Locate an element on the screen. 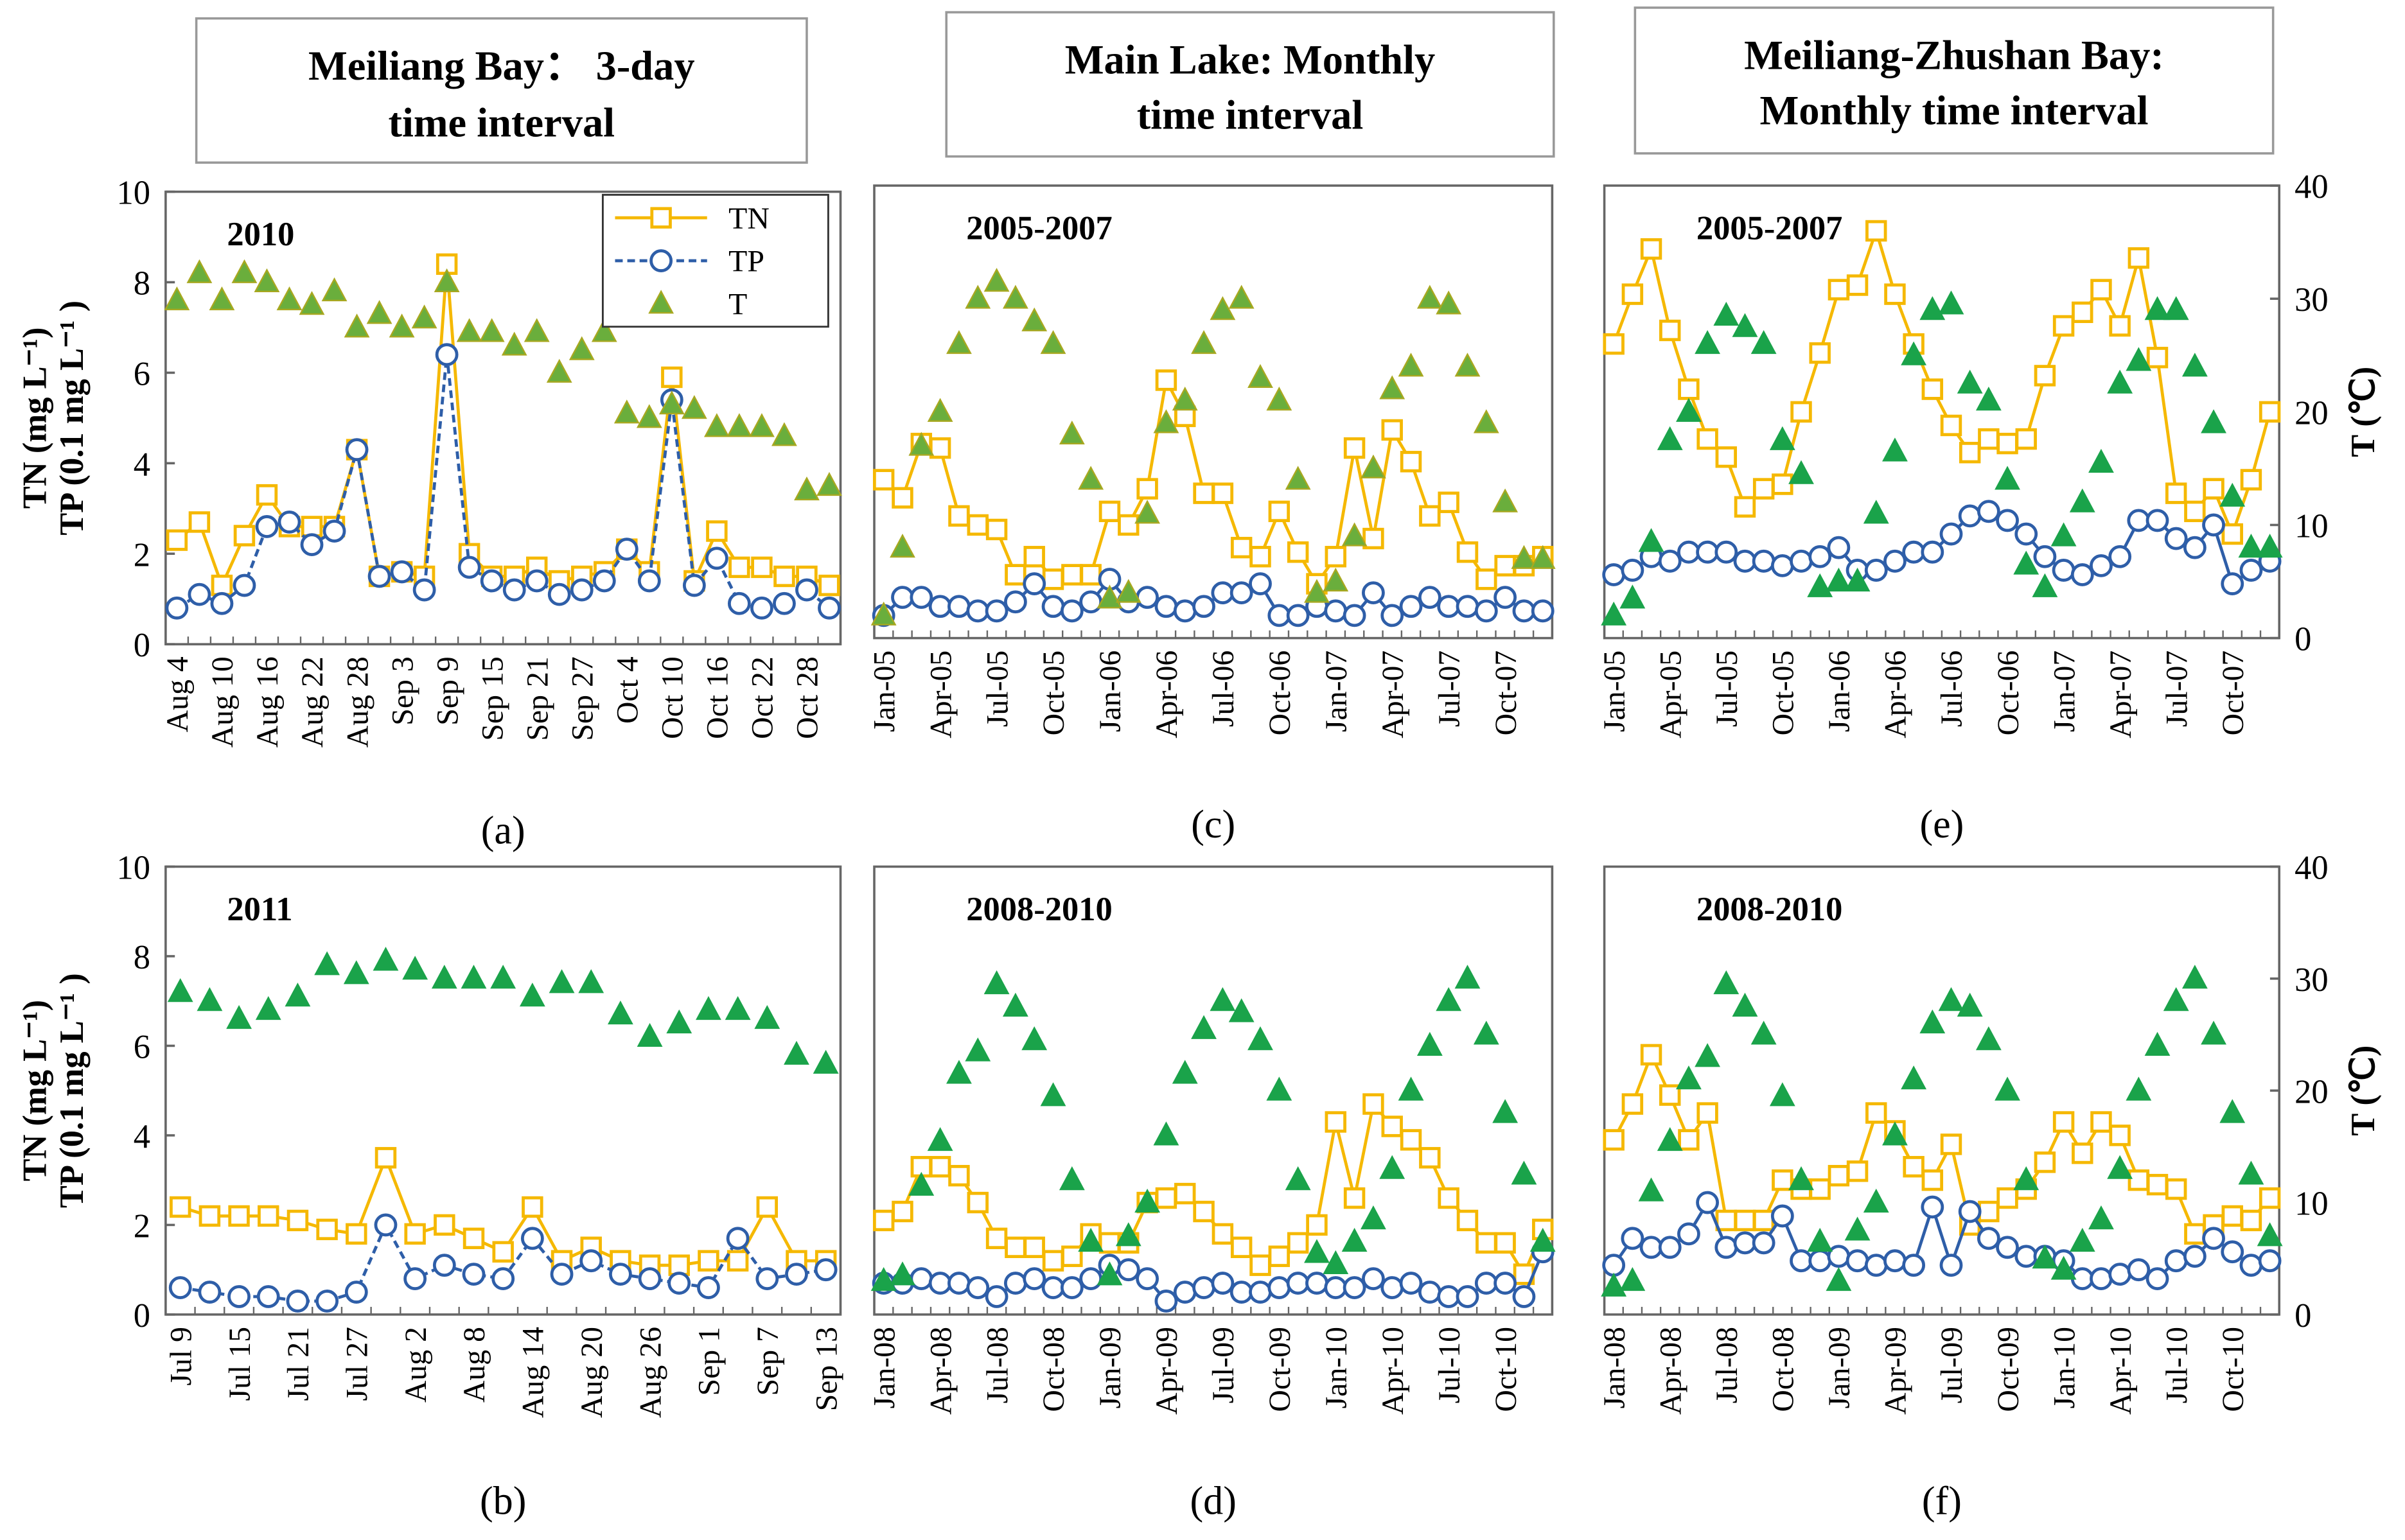 The image size is (2405, 1540). x-tick-label: Jan-08 is located at coordinates (884, 1368).